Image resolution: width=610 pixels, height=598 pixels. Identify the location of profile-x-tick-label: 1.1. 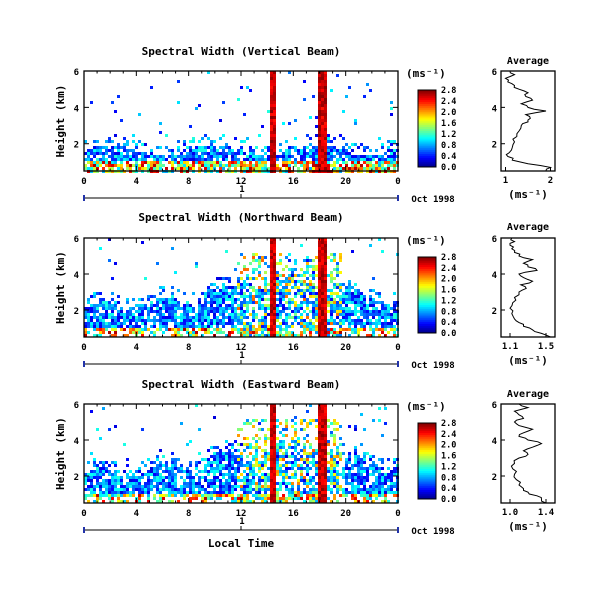
(510, 347).